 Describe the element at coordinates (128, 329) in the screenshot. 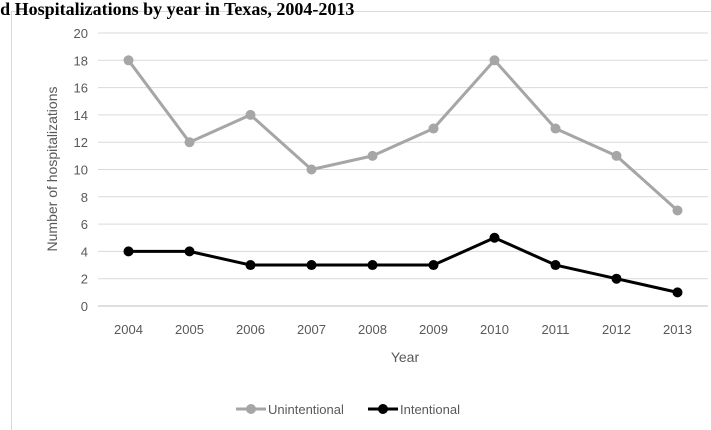

I see `x-tick-label: 2004` at that location.